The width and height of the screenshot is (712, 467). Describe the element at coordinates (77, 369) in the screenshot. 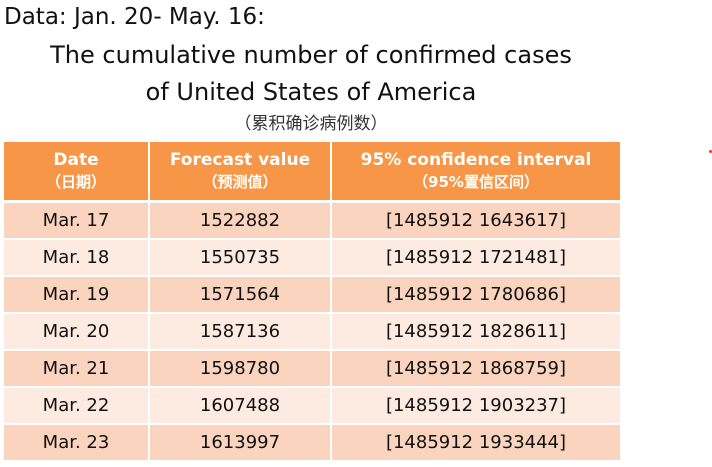

I see `cell-date: Mar. 21` at that location.